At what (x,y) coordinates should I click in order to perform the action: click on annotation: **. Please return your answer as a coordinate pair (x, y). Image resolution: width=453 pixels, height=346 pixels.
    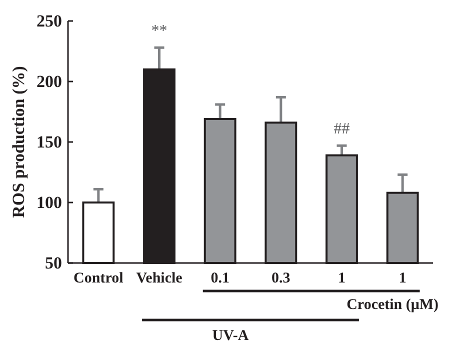
    Looking at the image, I should click on (159, 31).